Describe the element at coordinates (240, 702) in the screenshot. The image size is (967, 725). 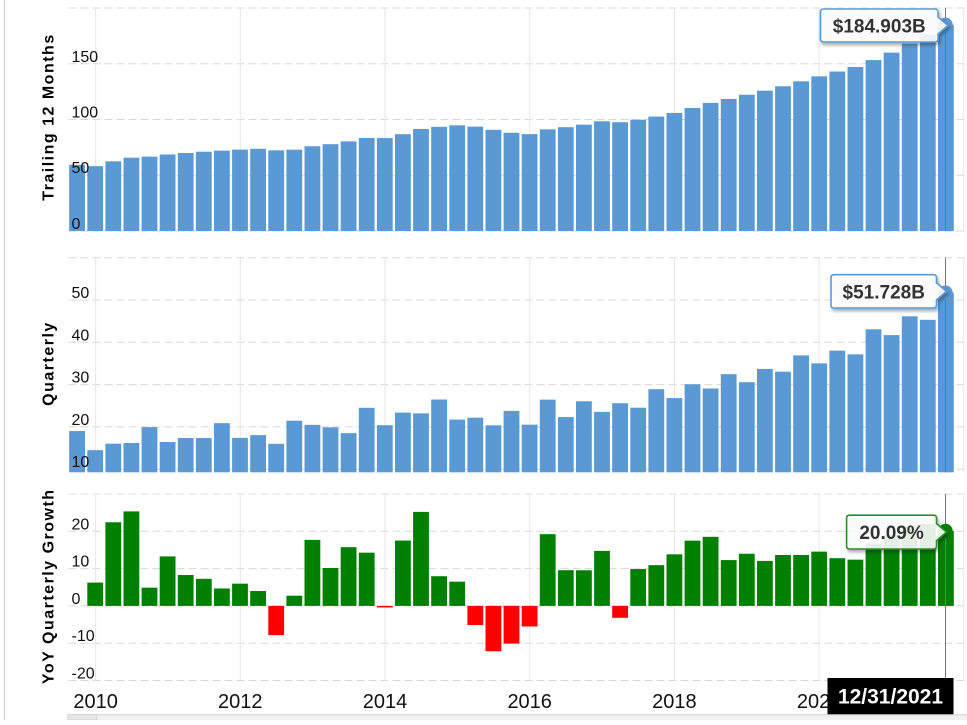
I see `svg-text: 2012` at that location.